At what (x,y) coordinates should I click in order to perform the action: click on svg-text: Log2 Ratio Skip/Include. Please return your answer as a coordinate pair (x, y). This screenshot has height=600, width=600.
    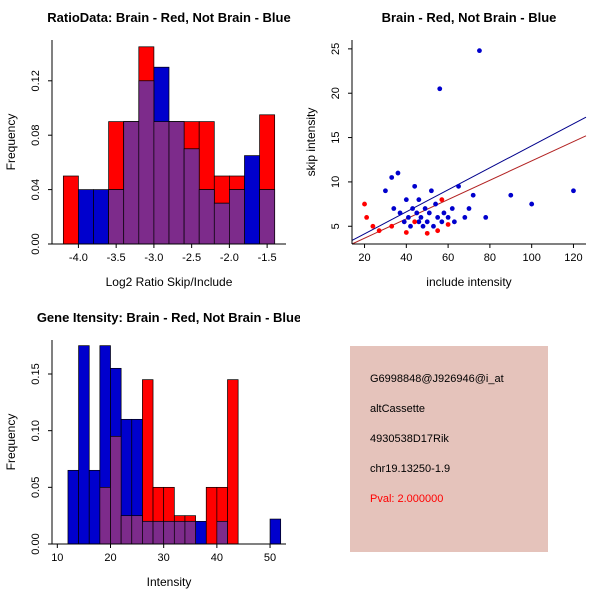
    Looking at the image, I should click on (169, 282).